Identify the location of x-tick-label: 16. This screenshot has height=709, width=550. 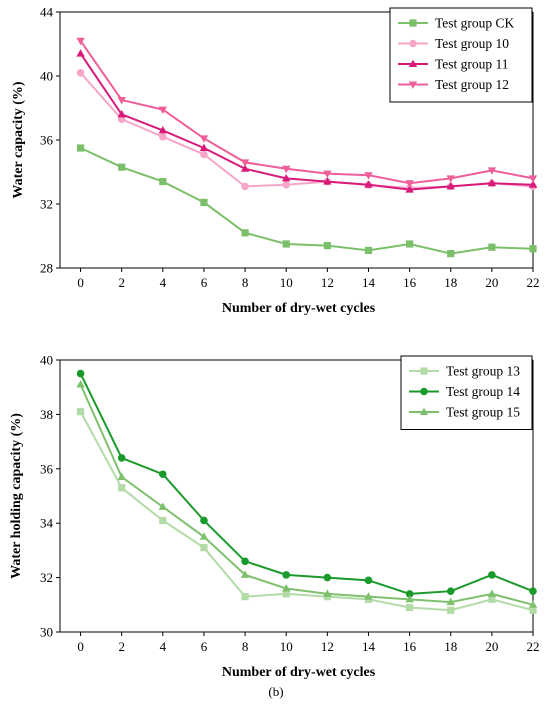
(410, 282).